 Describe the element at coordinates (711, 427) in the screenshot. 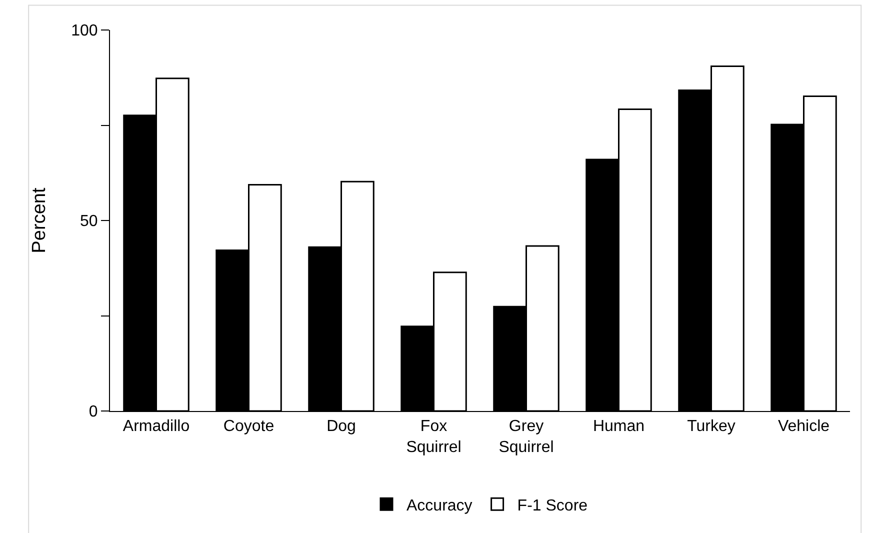

I see `x-tick-label: Turkey` at that location.